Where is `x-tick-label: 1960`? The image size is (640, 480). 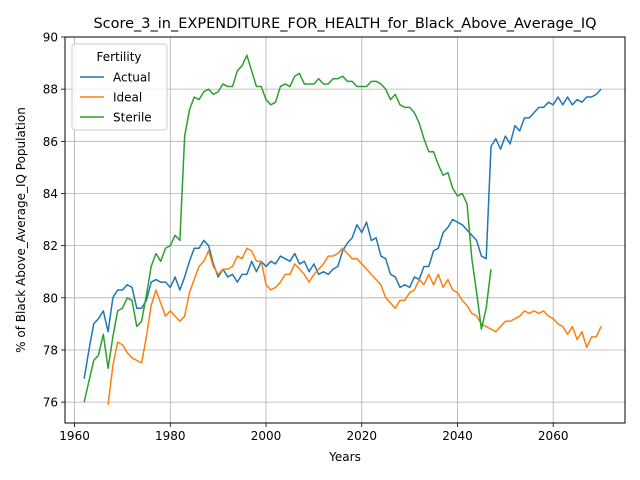 x-tick-label: 1960 is located at coordinates (74, 436).